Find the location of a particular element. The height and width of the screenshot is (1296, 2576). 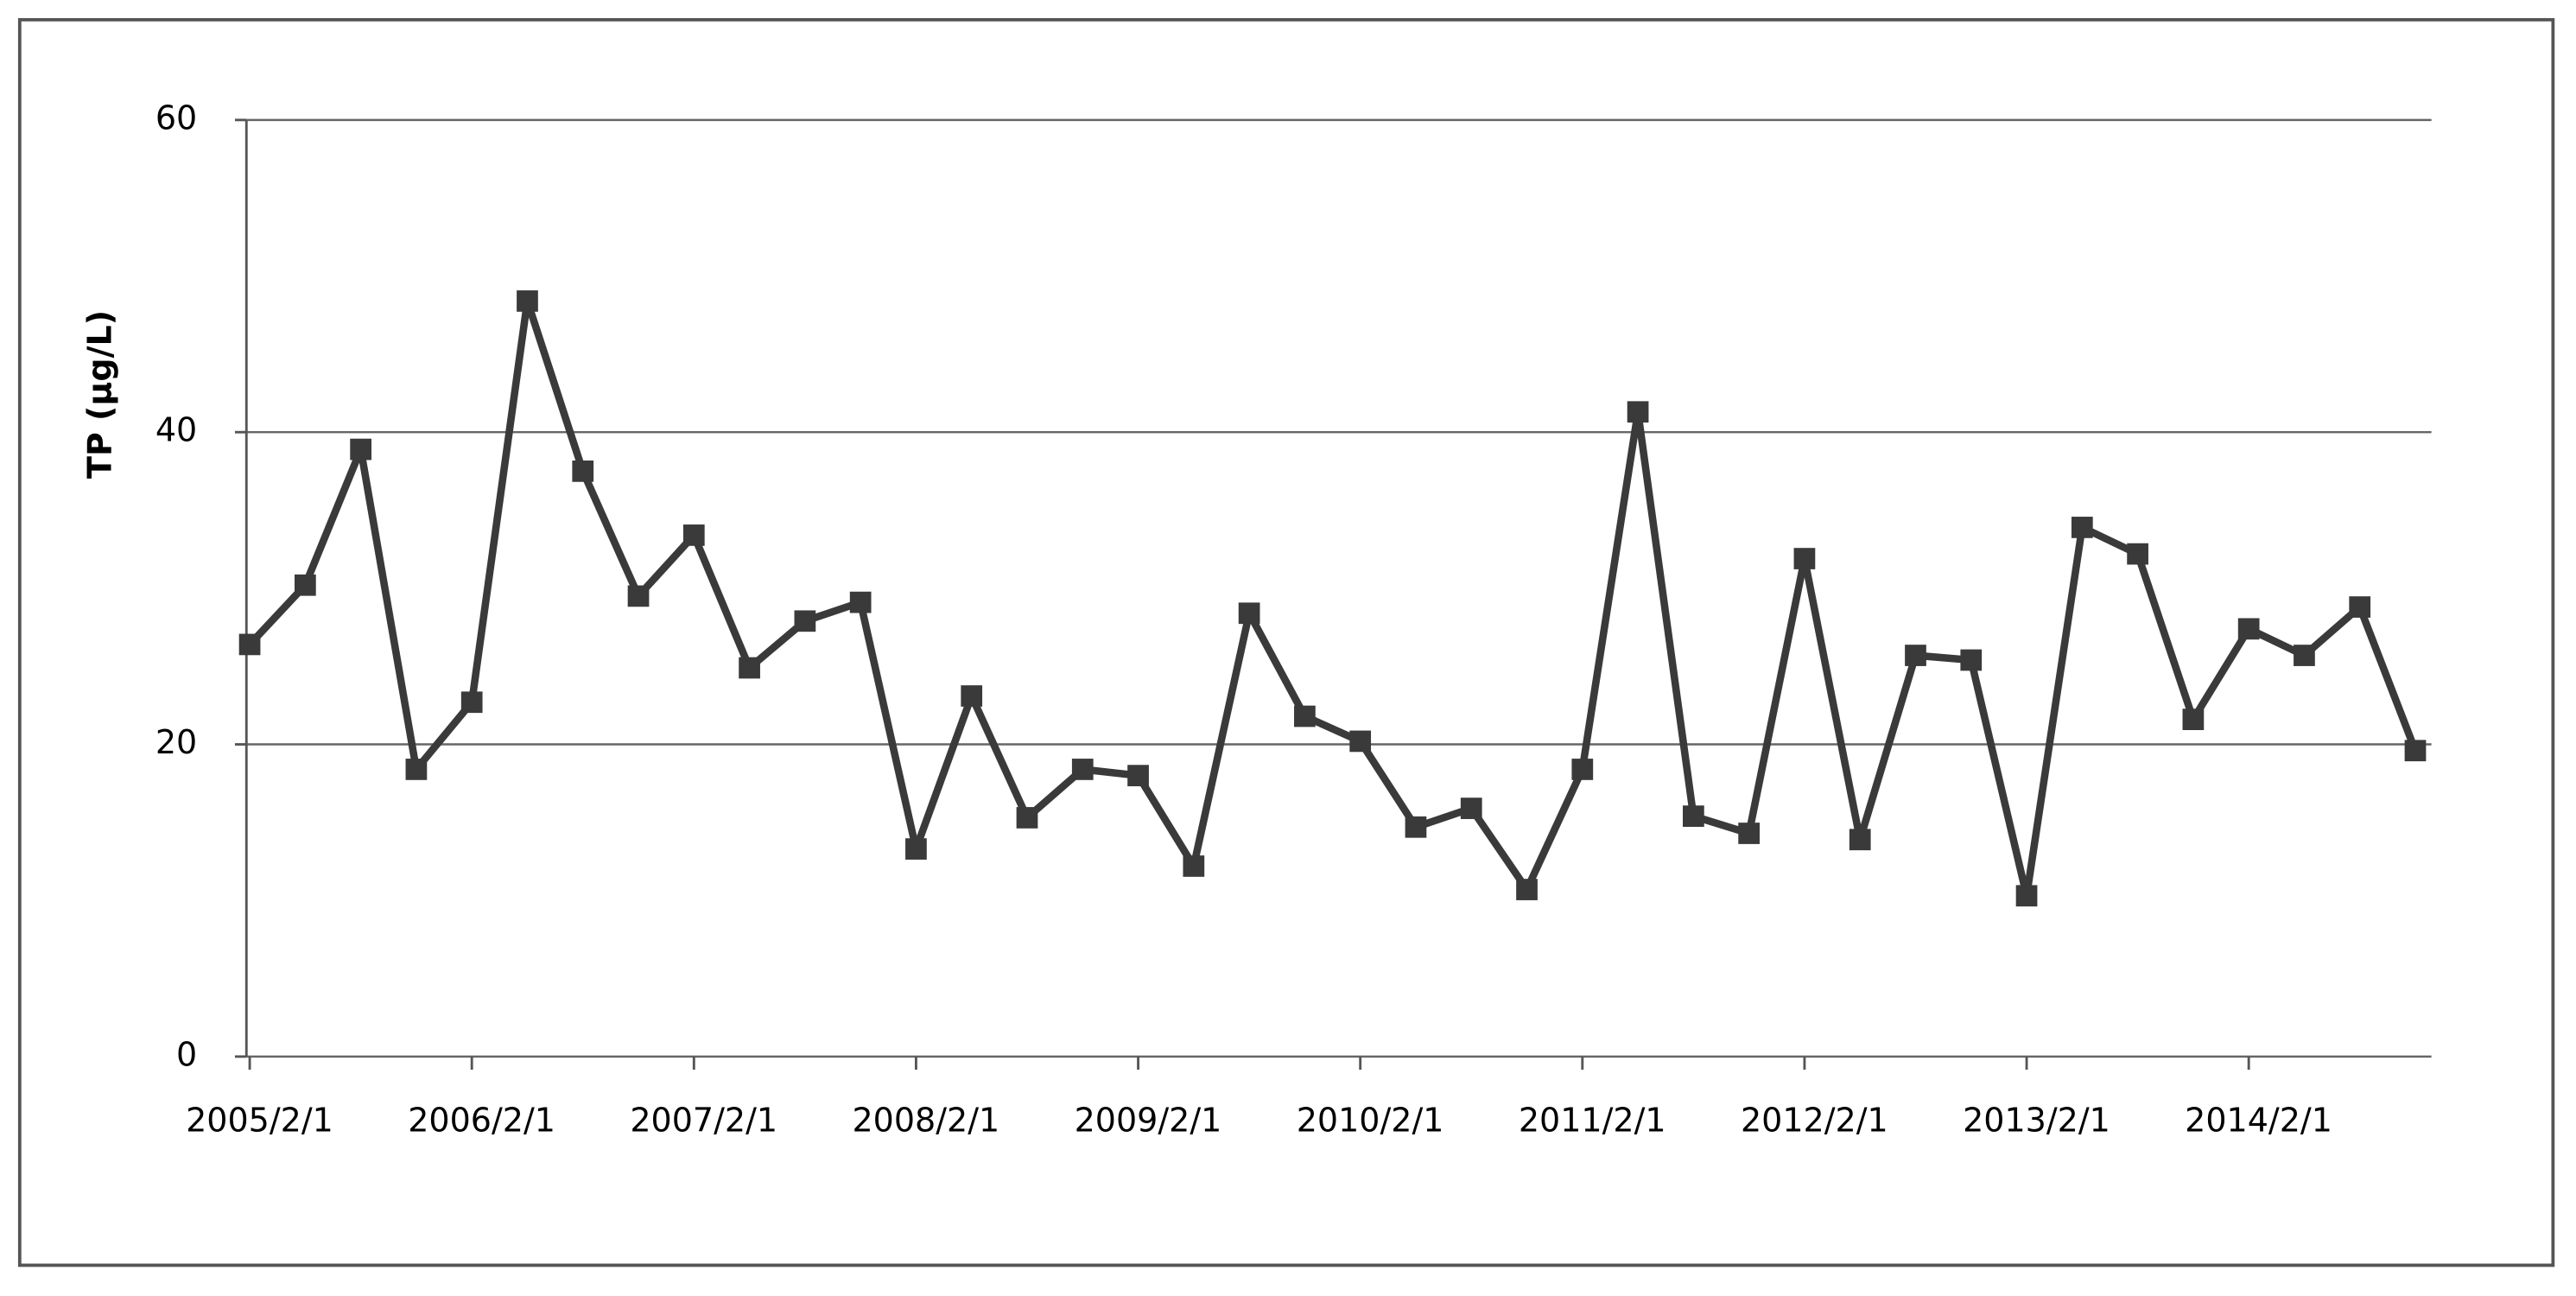

x-tick-label: 2009/2/1 is located at coordinates (1148, 1120).